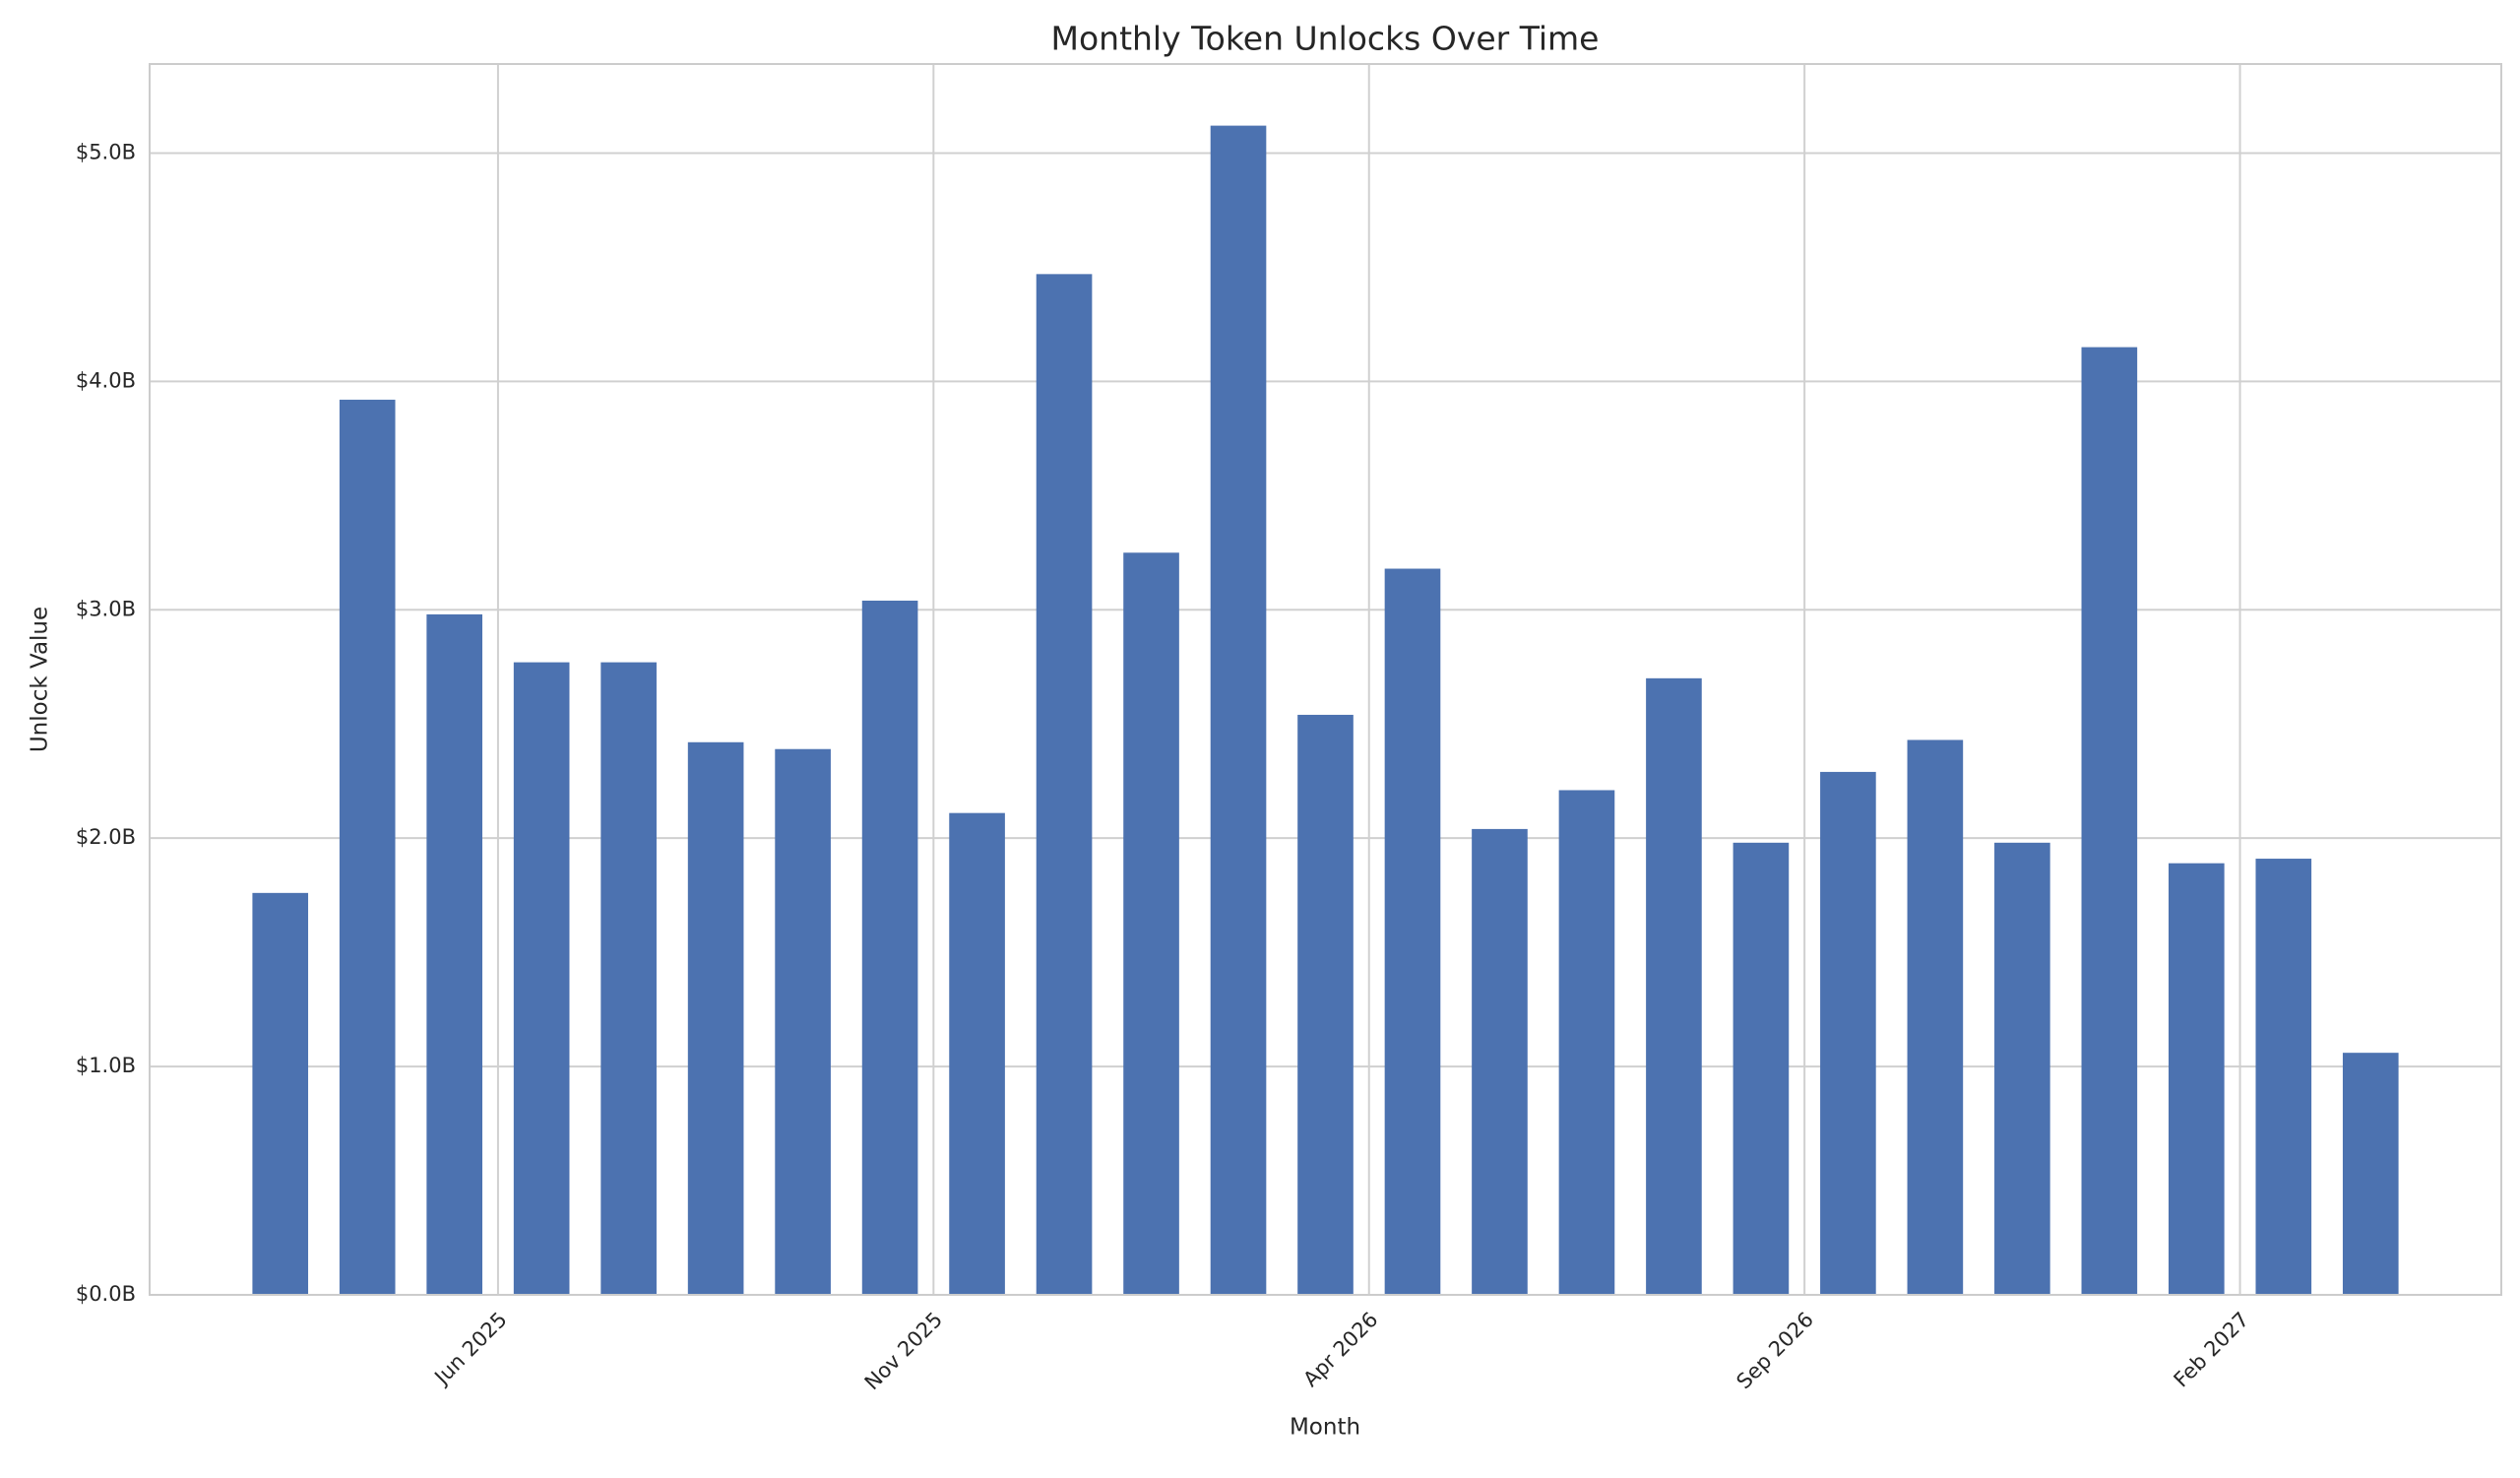 The width and height of the screenshot is (2520, 1478). Describe the element at coordinates (1340, 1349) in the screenshot. I see `x-tick-label: Apr 2026` at that location.